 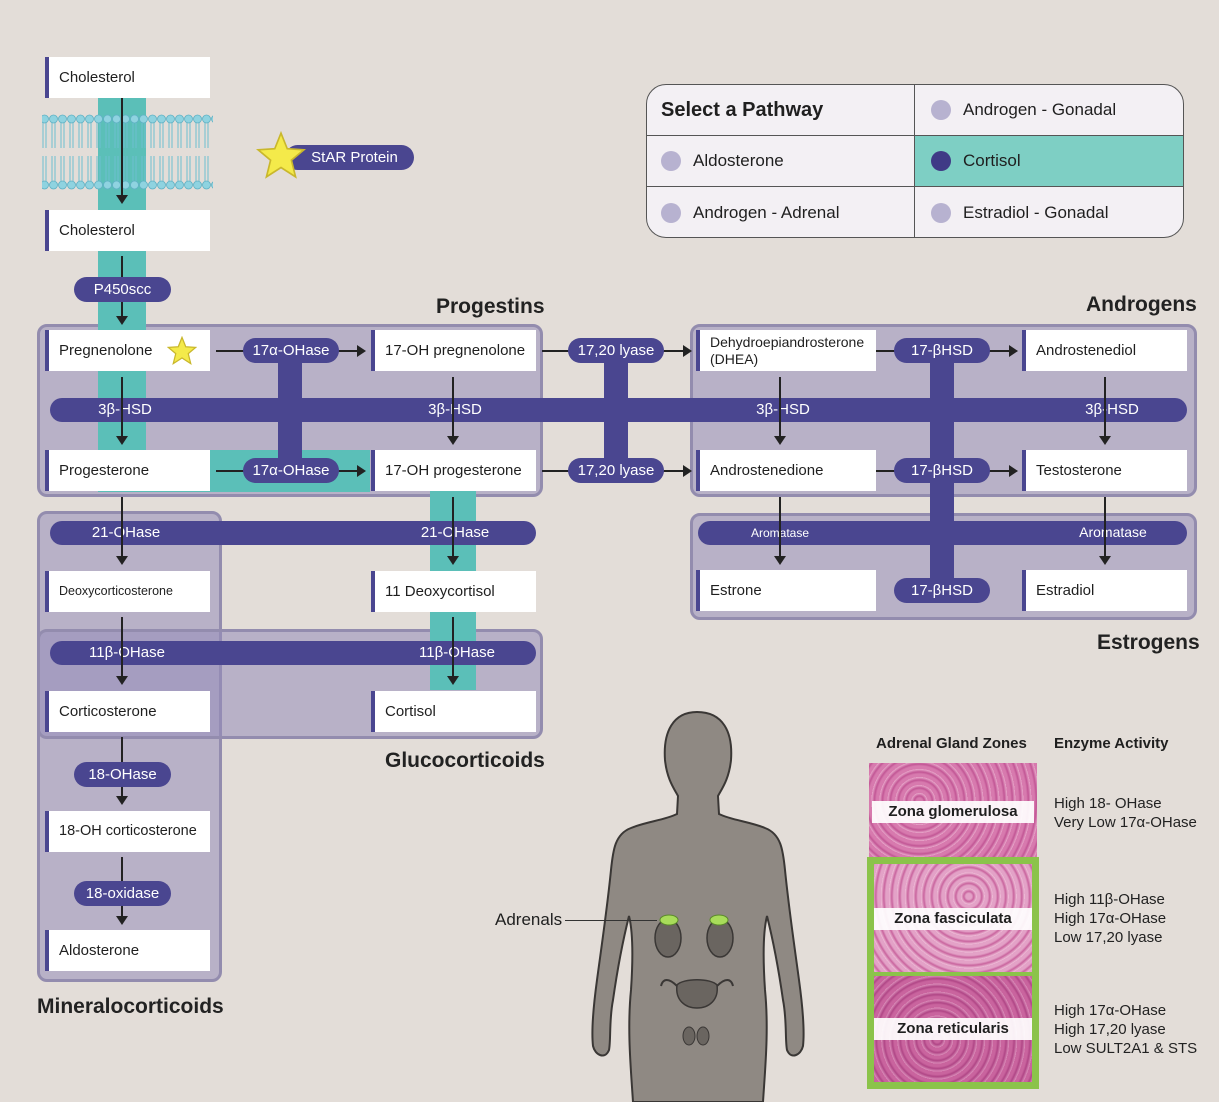 What do you see at coordinates (786, 590) in the screenshot?
I see `molecule-estrone: Estrone` at bounding box center [786, 590].